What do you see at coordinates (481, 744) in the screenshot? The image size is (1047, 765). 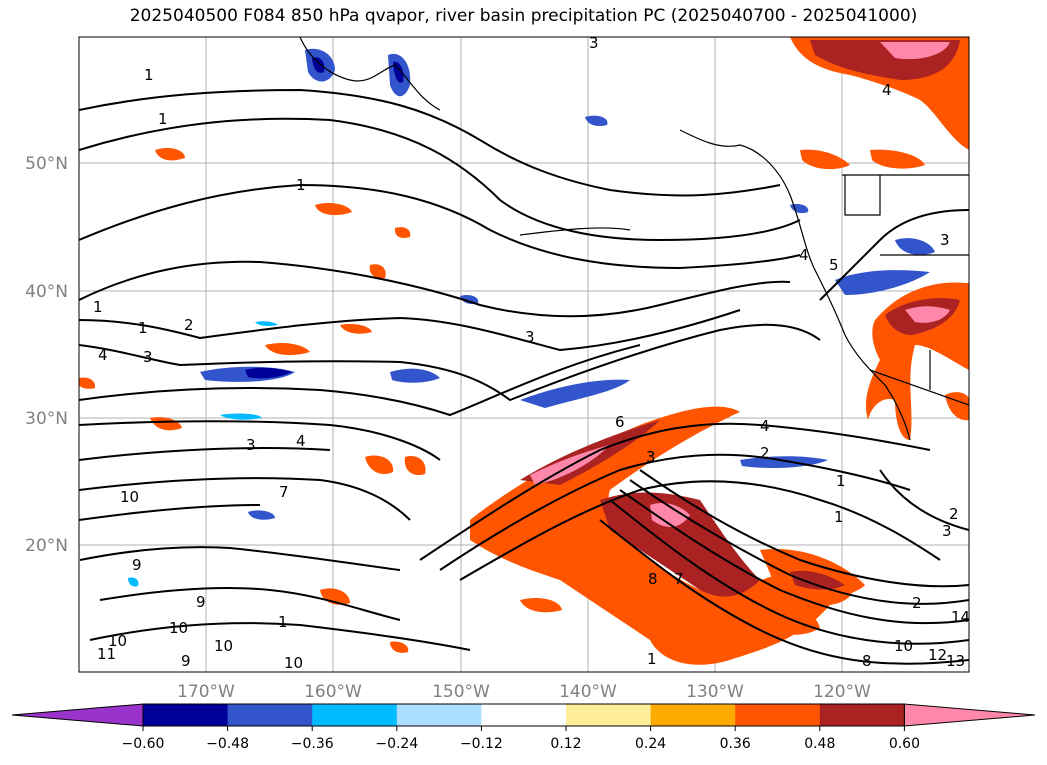 I see `colorbar-tick-label: −0.12` at bounding box center [481, 744].